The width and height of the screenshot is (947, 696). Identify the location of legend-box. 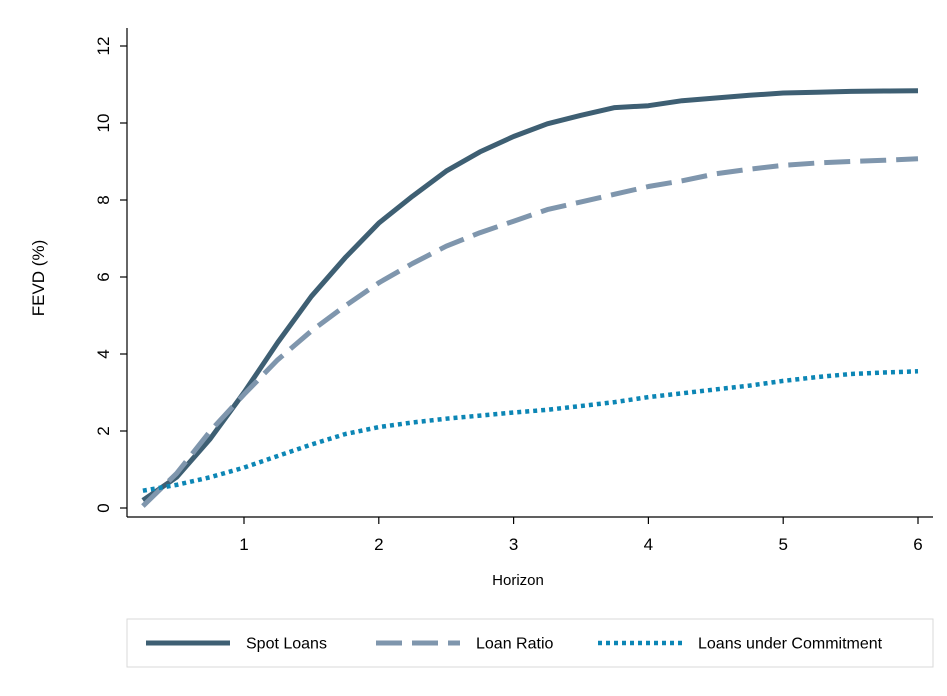
(530, 643).